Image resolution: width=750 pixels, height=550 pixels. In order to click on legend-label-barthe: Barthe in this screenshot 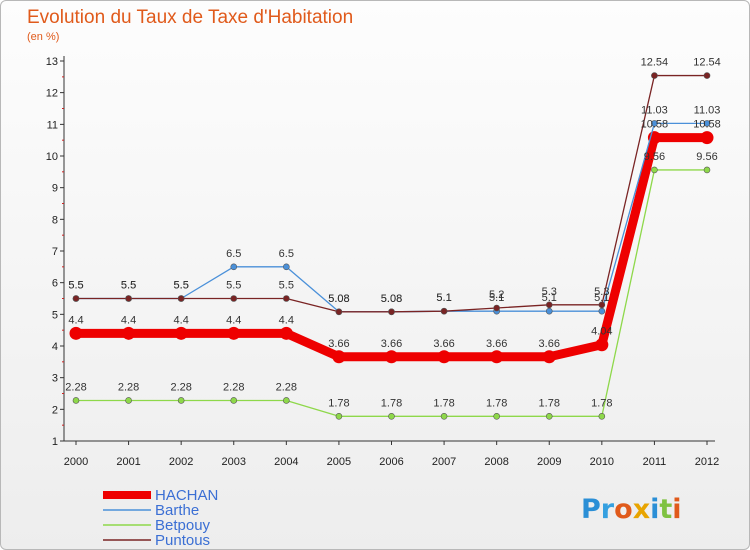, I will do `click(177, 510)`.